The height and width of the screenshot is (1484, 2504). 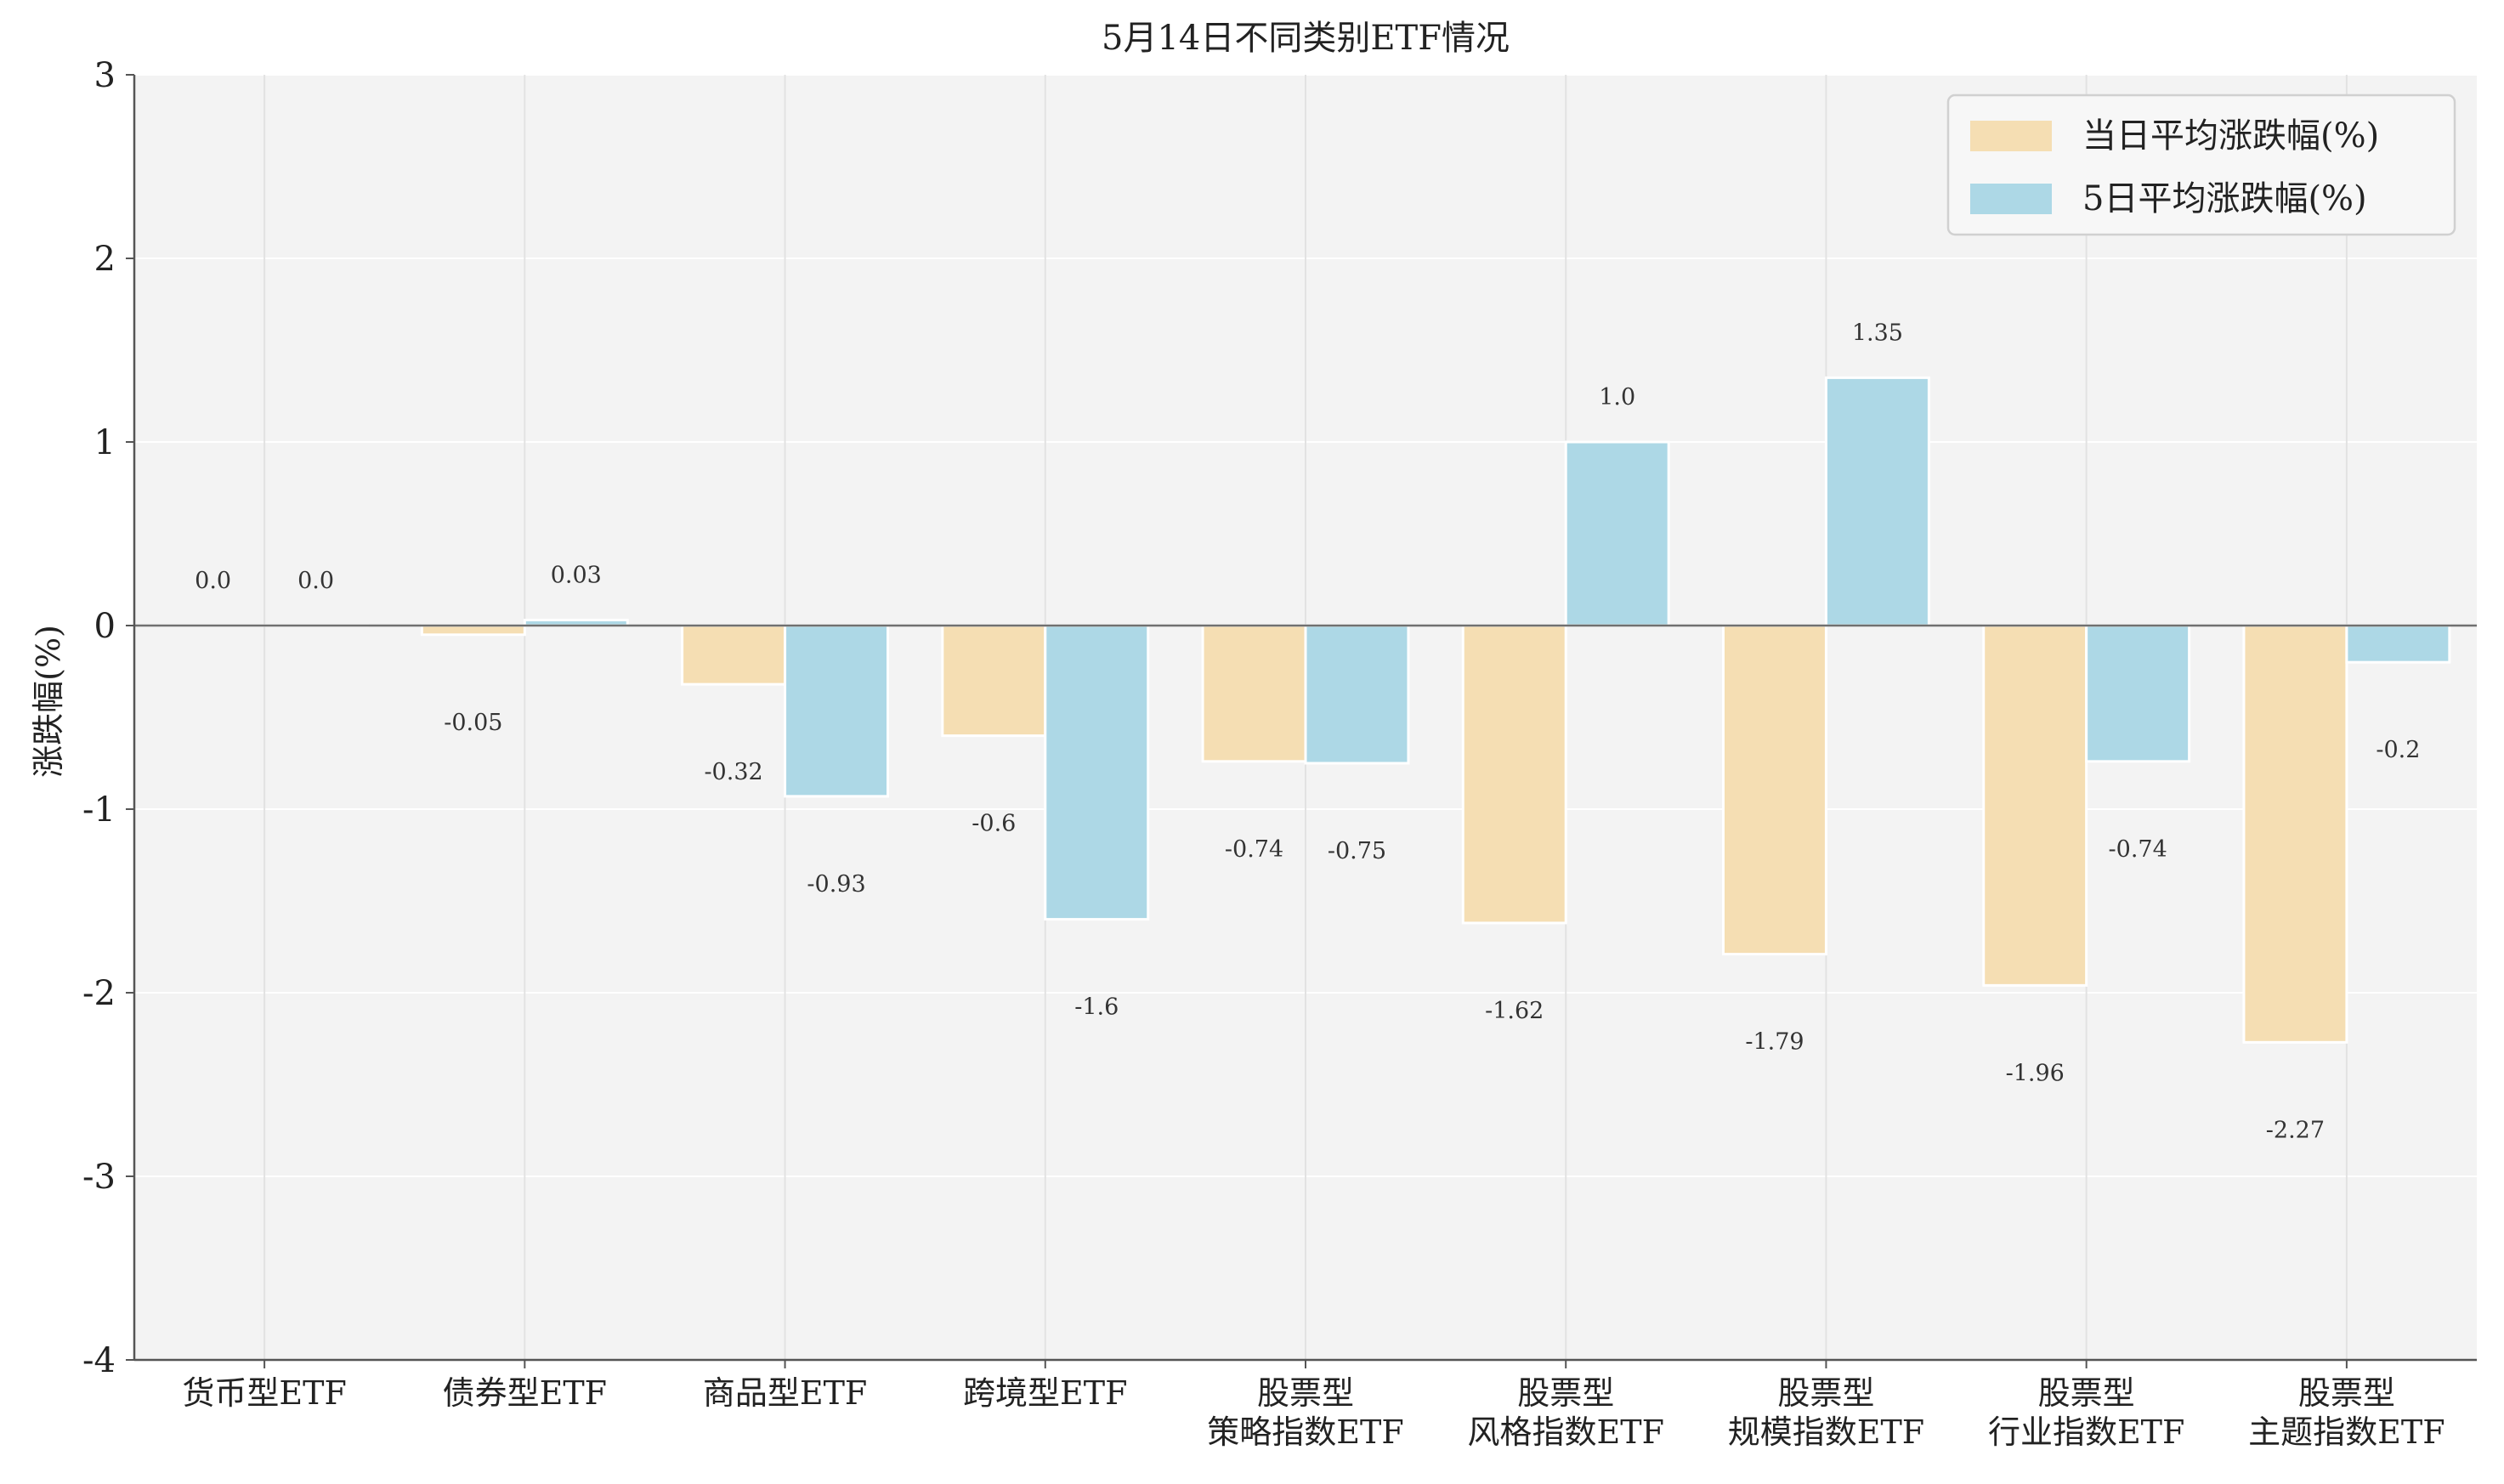 What do you see at coordinates (1775, 1042) in the screenshot?
I see `data-label: -1.79` at bounding box center [1775, 1042].